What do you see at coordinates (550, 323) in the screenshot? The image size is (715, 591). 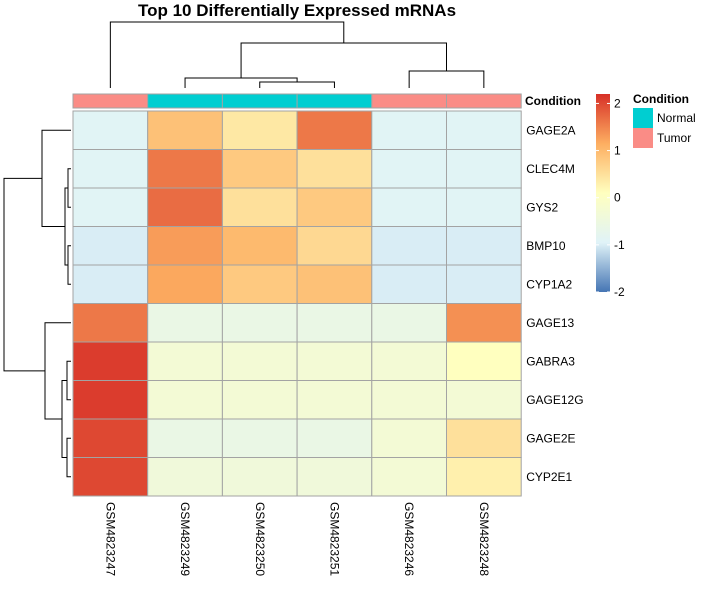 I see `row-label: GAGE13` at bounding box center [550, 323].